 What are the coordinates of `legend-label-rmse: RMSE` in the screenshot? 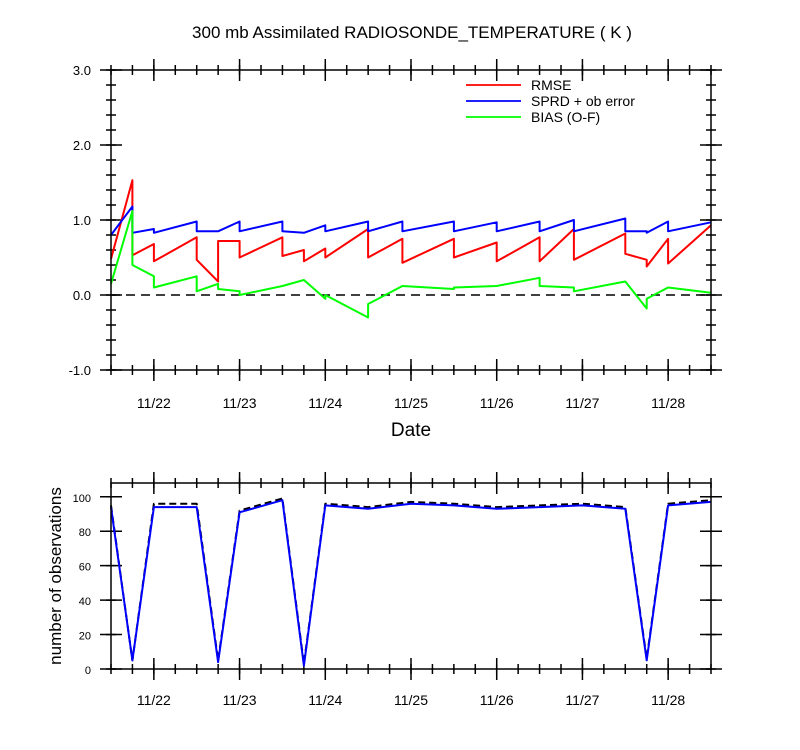 It's located at (551, 85).